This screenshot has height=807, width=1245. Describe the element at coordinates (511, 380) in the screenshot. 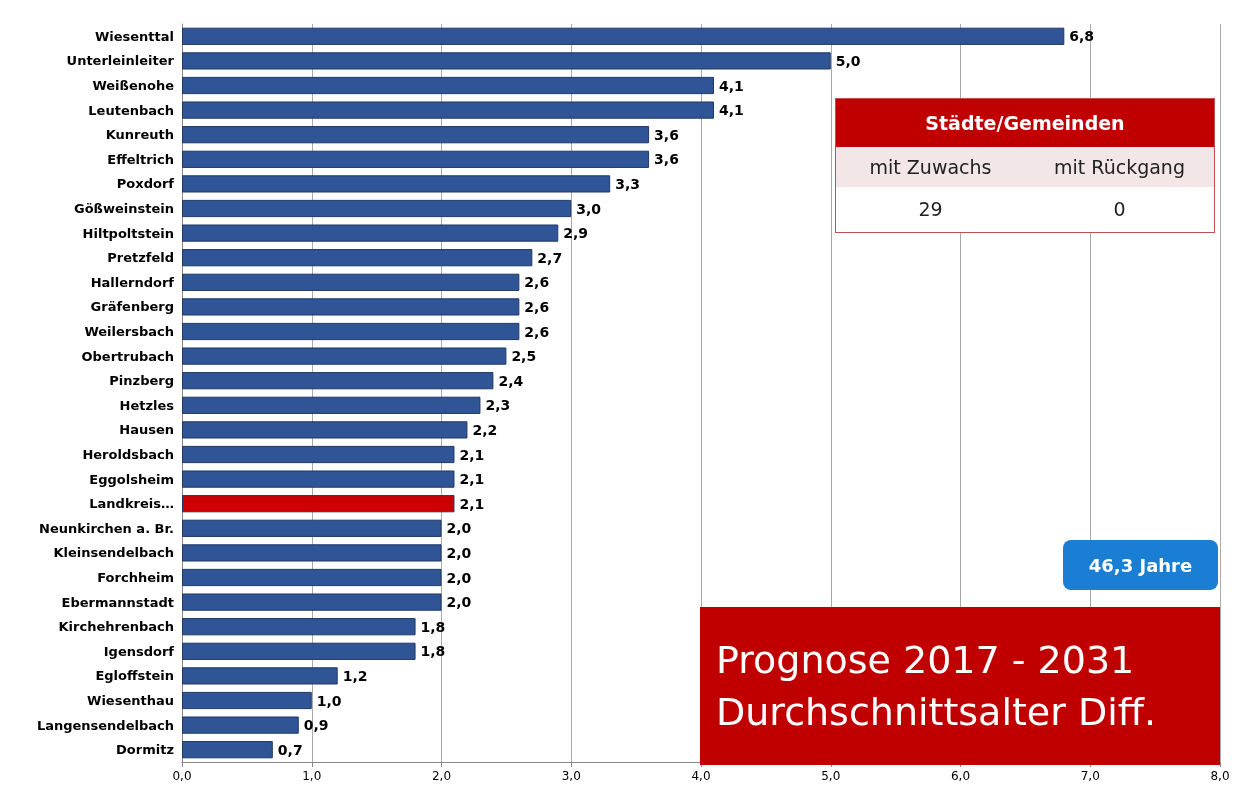

I see `data-label: 2,4` at that location.